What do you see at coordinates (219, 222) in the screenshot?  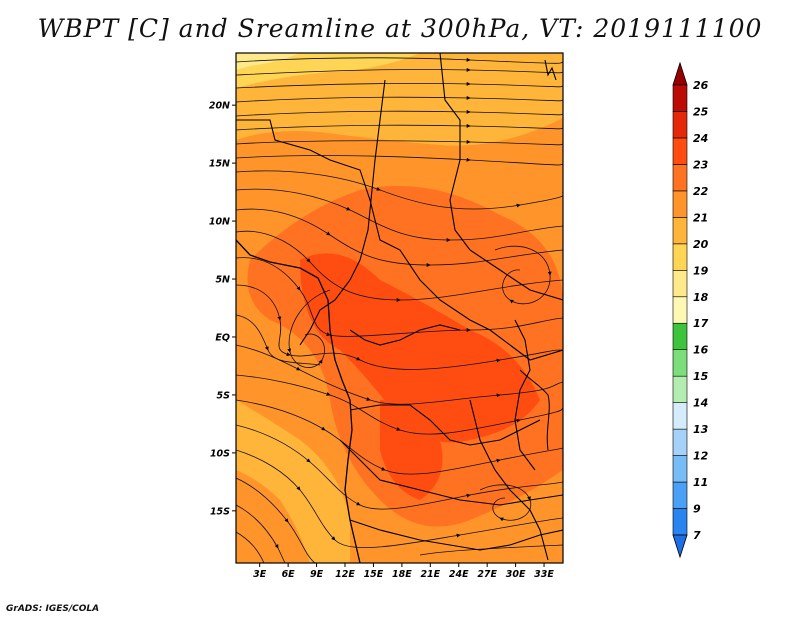 I see `lat-label: 10N` at bounding box center [219, 222].